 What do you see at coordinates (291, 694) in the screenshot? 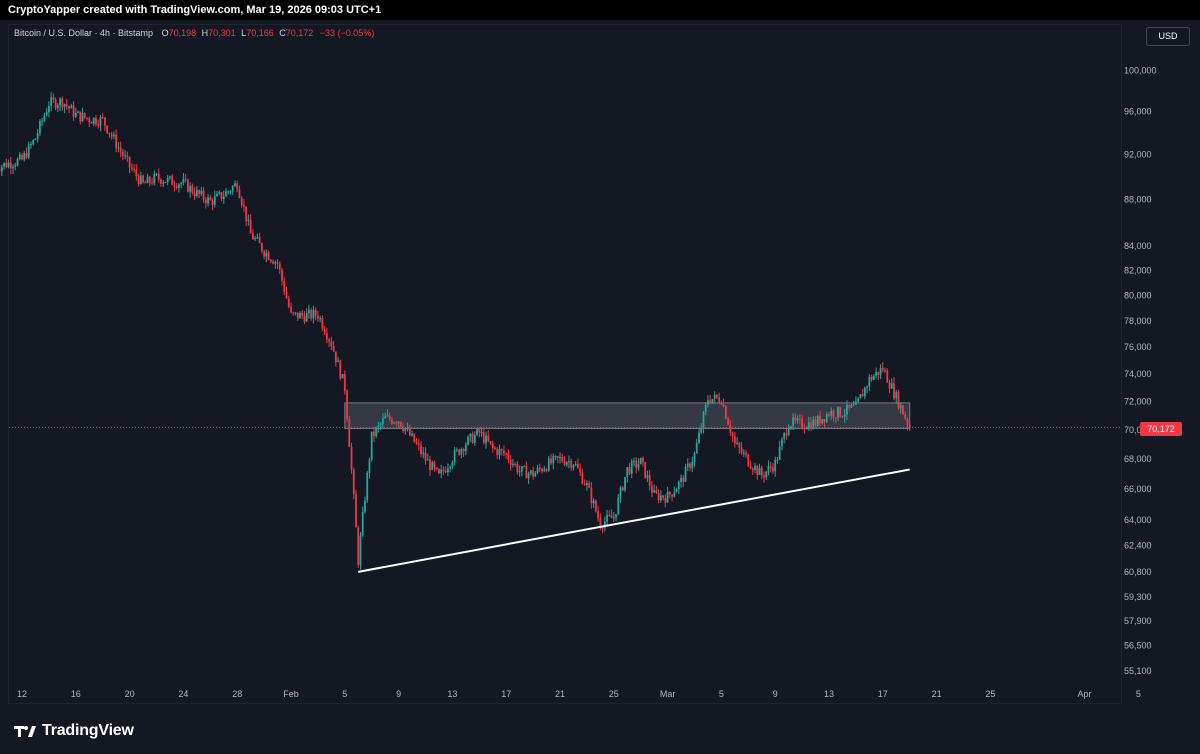
I see `time-tick-label: Feb` at bounding box center [291, 694].